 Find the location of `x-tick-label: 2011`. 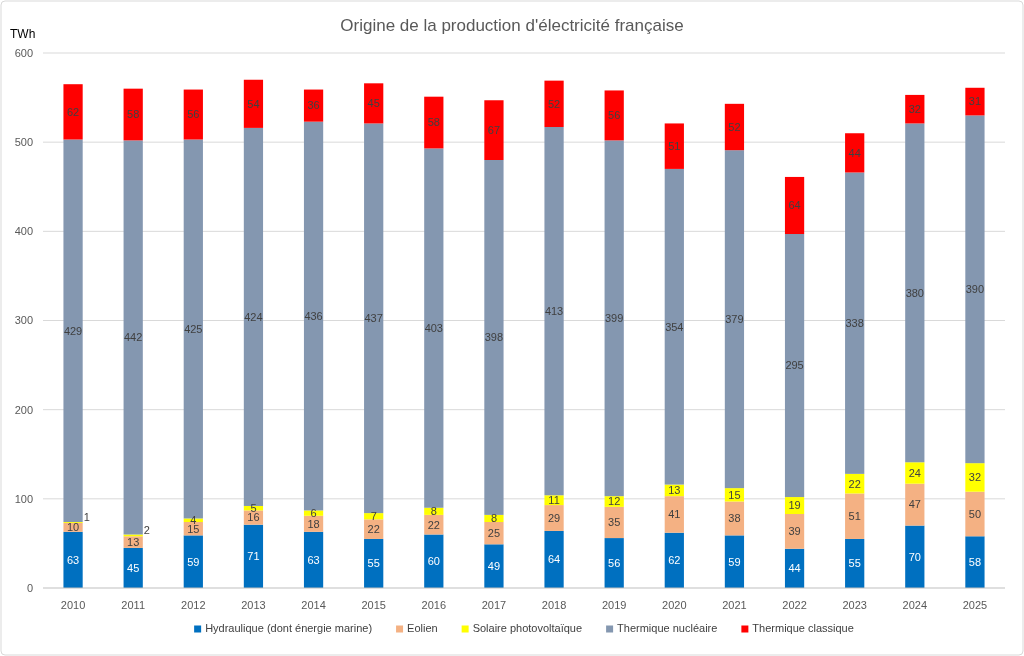

x-tick-label: 2011 is located at coordinates (133, 605).